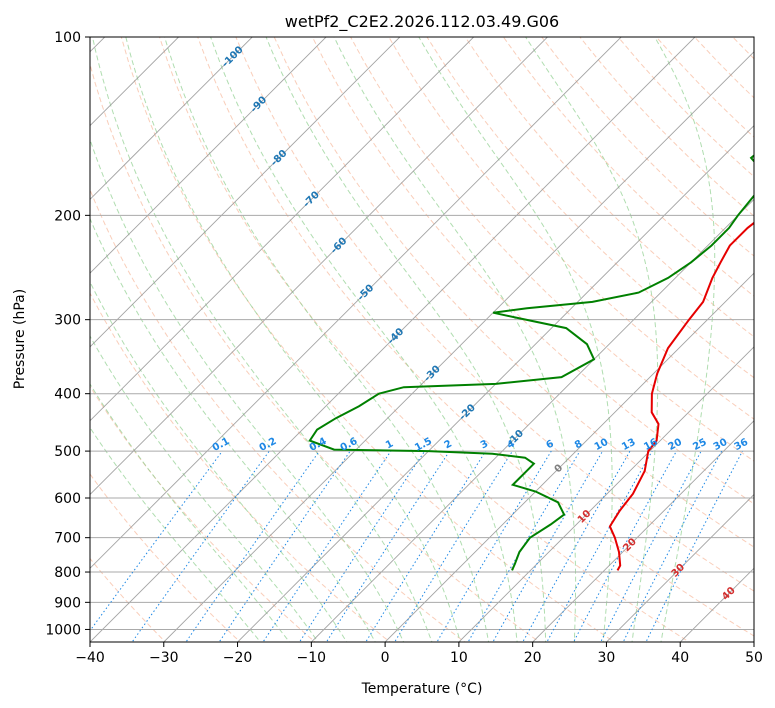  What do you see at coordinates (389, 444) in the screenshot?
I see `mixing-ratio-label: 1` at bounding box center [389, 444].